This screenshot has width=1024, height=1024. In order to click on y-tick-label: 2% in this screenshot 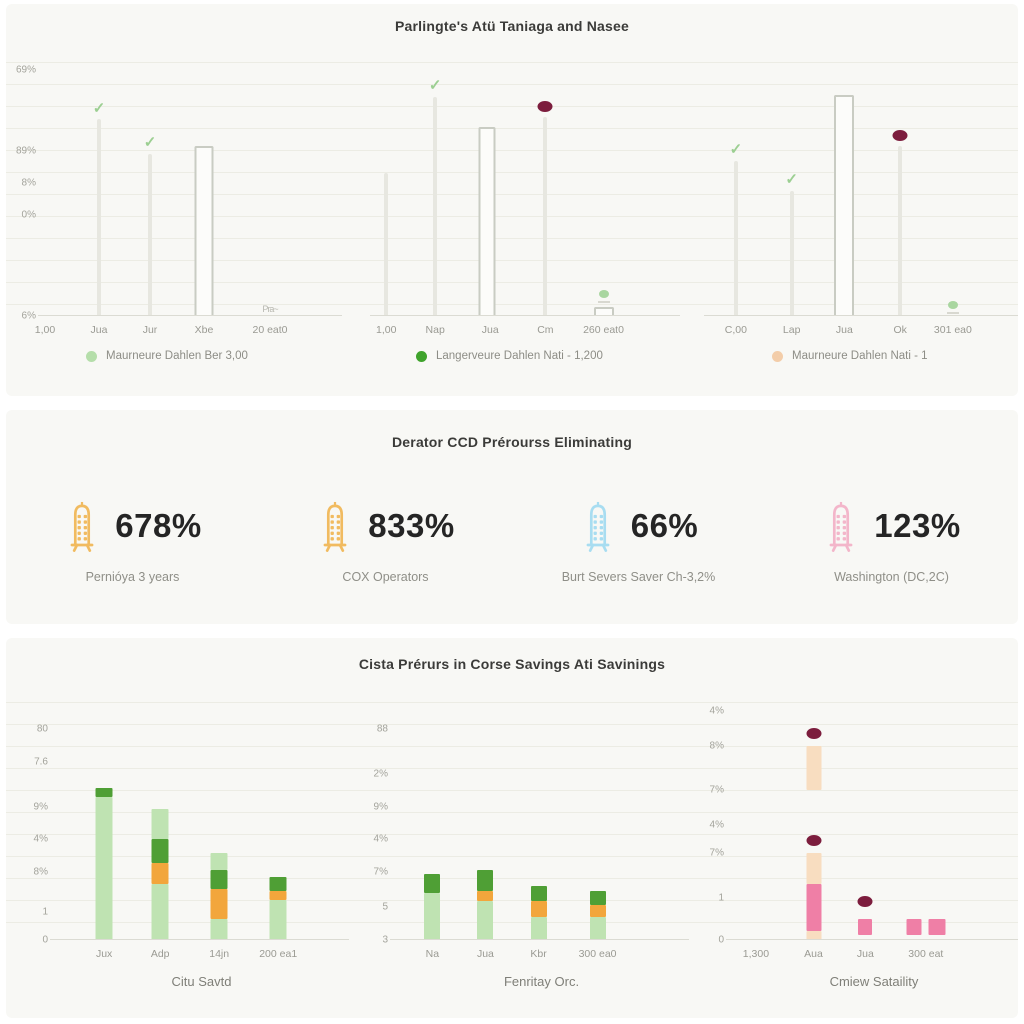, I will do `click(380, 774)`.